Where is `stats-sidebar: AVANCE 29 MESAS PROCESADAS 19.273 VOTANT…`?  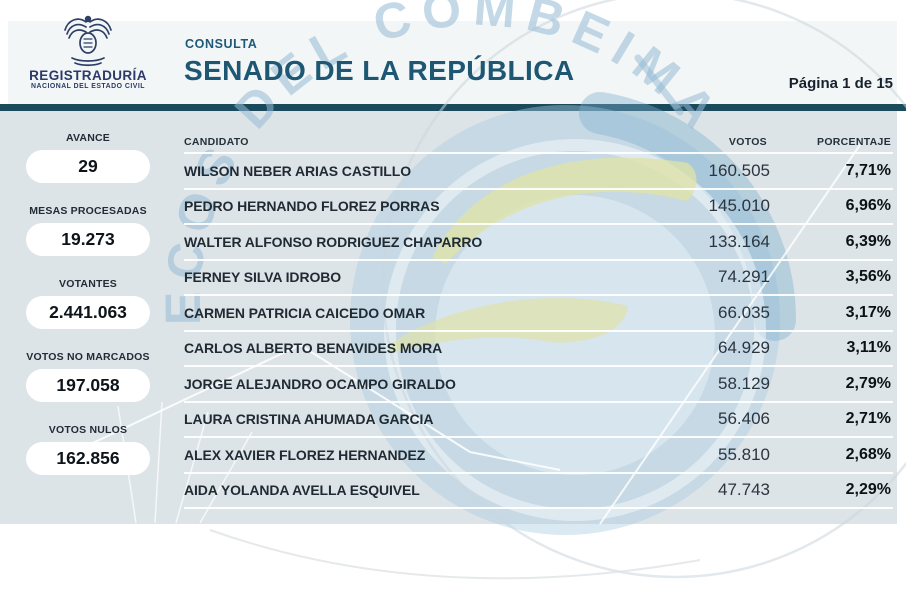
stats-sidebar: AVANCE 29 MESAS PROCESADAS 19.273 VOTANT… is located at coordinates (88, 314).